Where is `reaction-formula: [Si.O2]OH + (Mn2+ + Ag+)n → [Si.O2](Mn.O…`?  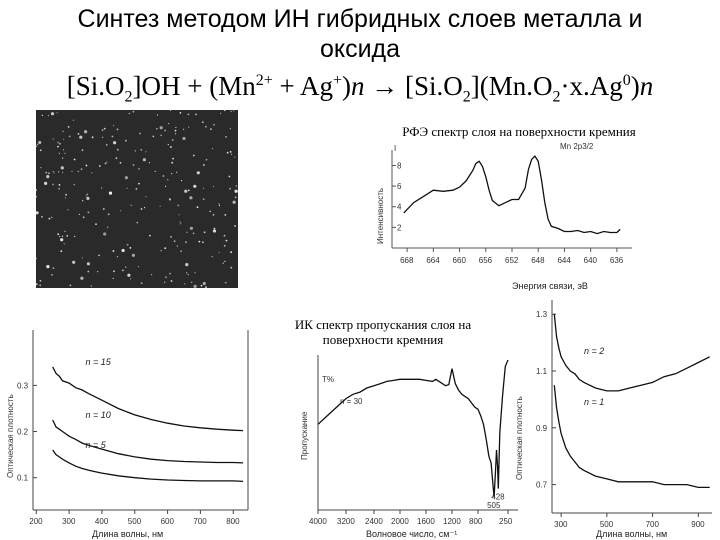 reaction-formula: [Si.O2]OH + (Mn2+ + Ag+)n → [Si.O2](Mn.O… is located at coordinates (360, 88).